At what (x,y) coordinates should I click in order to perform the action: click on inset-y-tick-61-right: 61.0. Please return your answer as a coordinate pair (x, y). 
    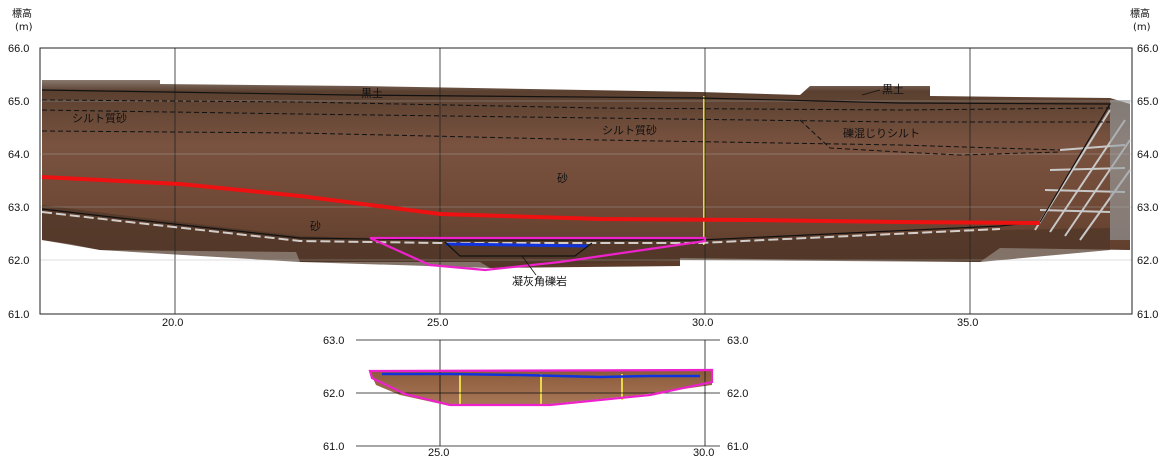
    Looking at the image, I should click on (737, 447).